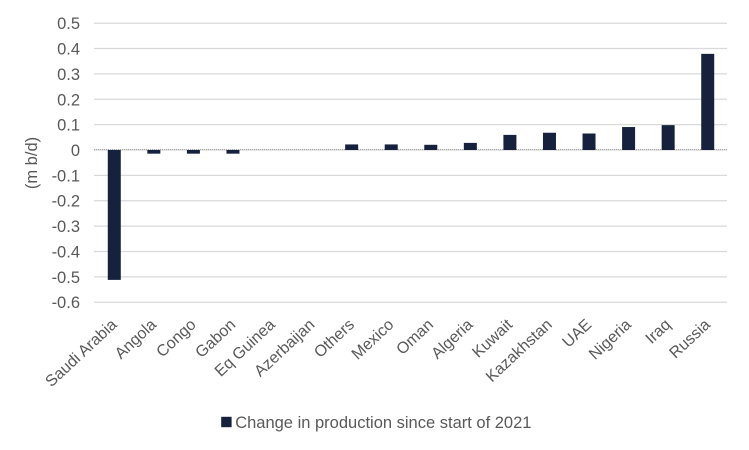  Describe the element at coordinates (75, 151) in the screenshot. I see `svg-text: 0` at that location.